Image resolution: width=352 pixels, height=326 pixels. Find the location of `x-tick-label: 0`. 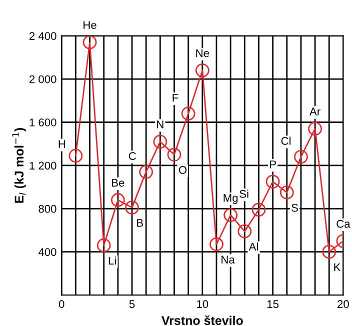

x-tick-label: 0 is located at coordinates (61, 304).